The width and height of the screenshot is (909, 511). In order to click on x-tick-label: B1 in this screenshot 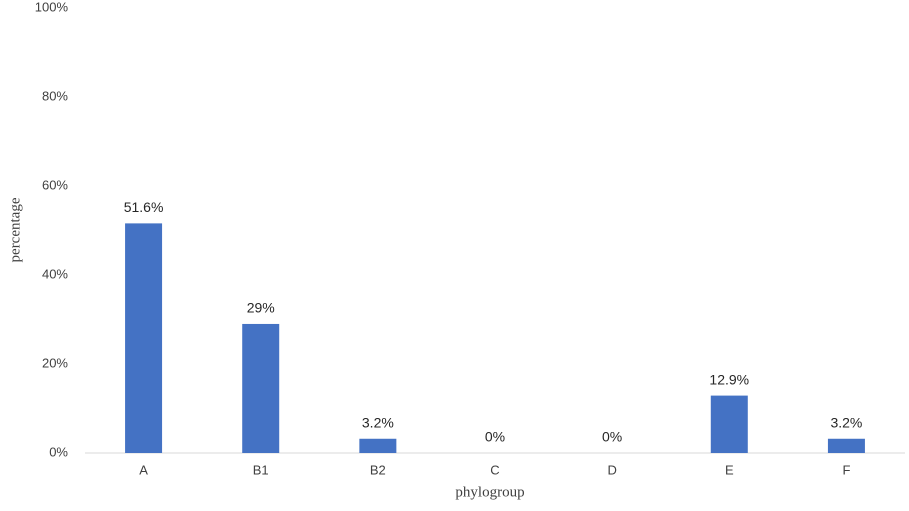, I will do `click(261, 469)`.